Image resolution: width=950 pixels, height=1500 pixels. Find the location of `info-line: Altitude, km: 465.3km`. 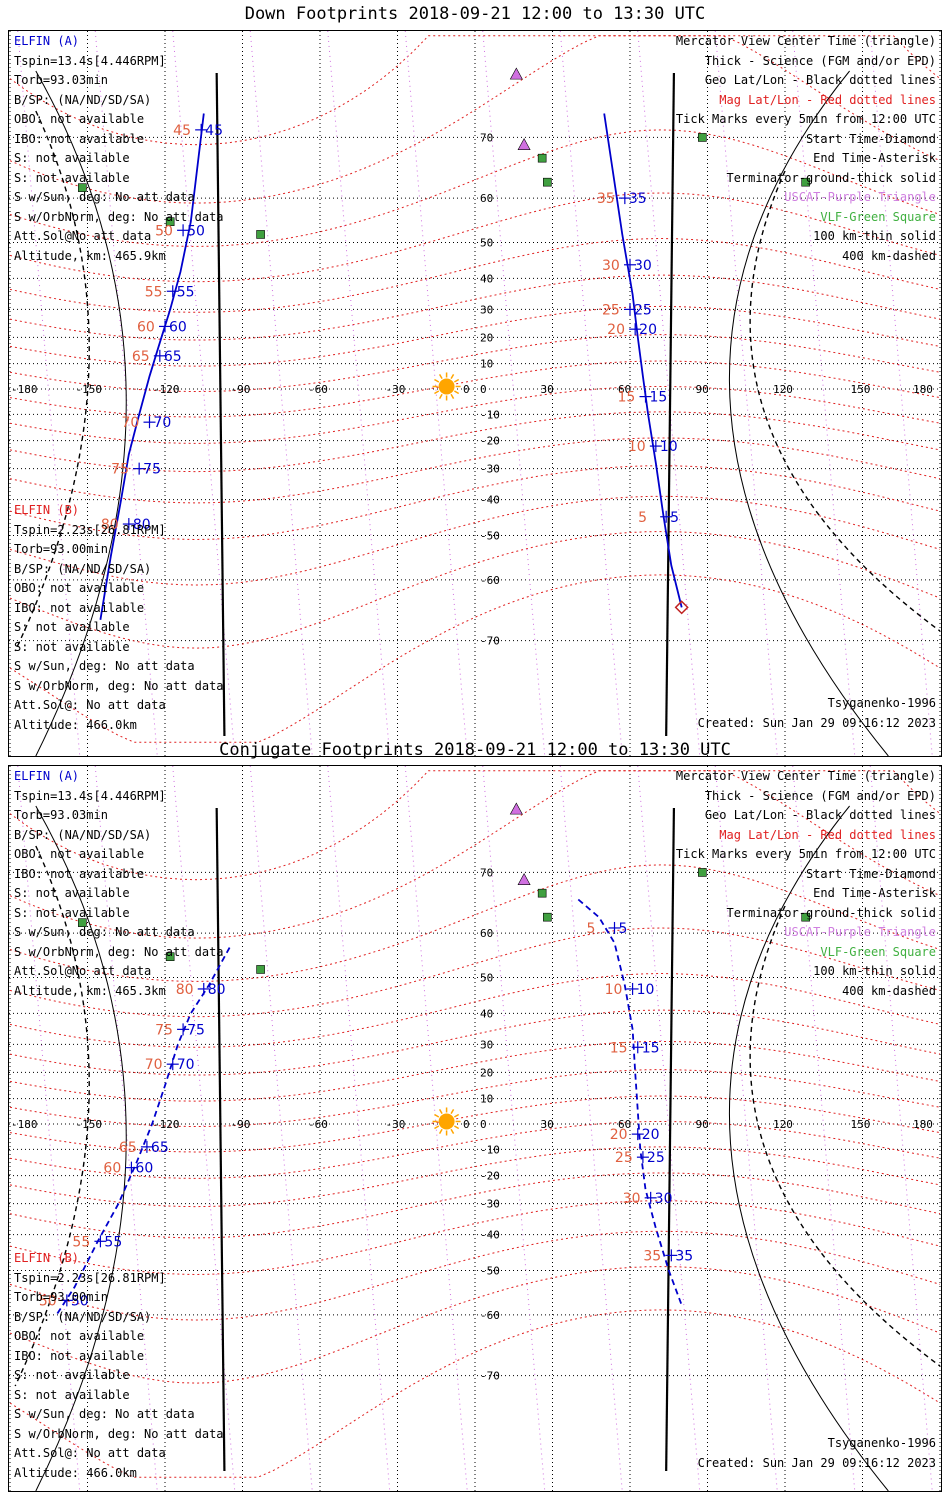

info-line: Altitude, km: 465.3km is located at coordinates (90, 990).